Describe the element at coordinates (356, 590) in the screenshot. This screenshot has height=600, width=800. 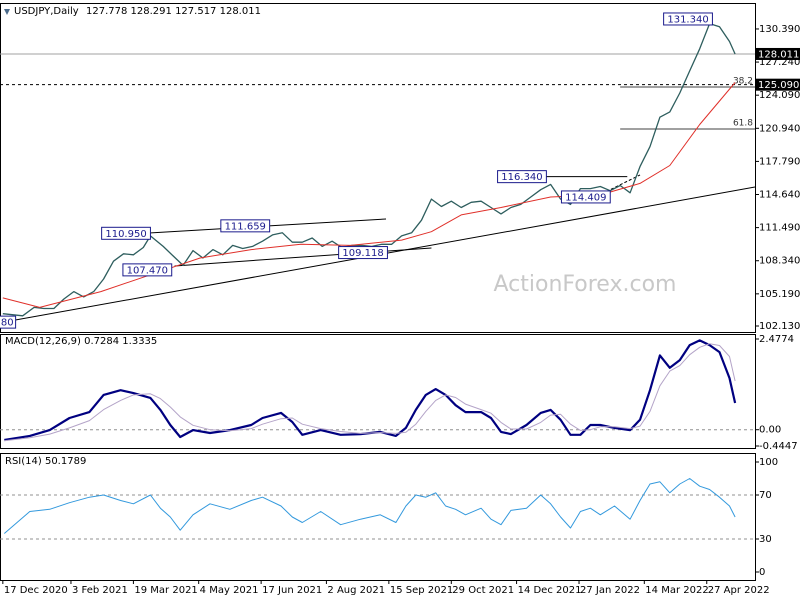
I see `x-tick-label: 2 Aug 2021` at that location.